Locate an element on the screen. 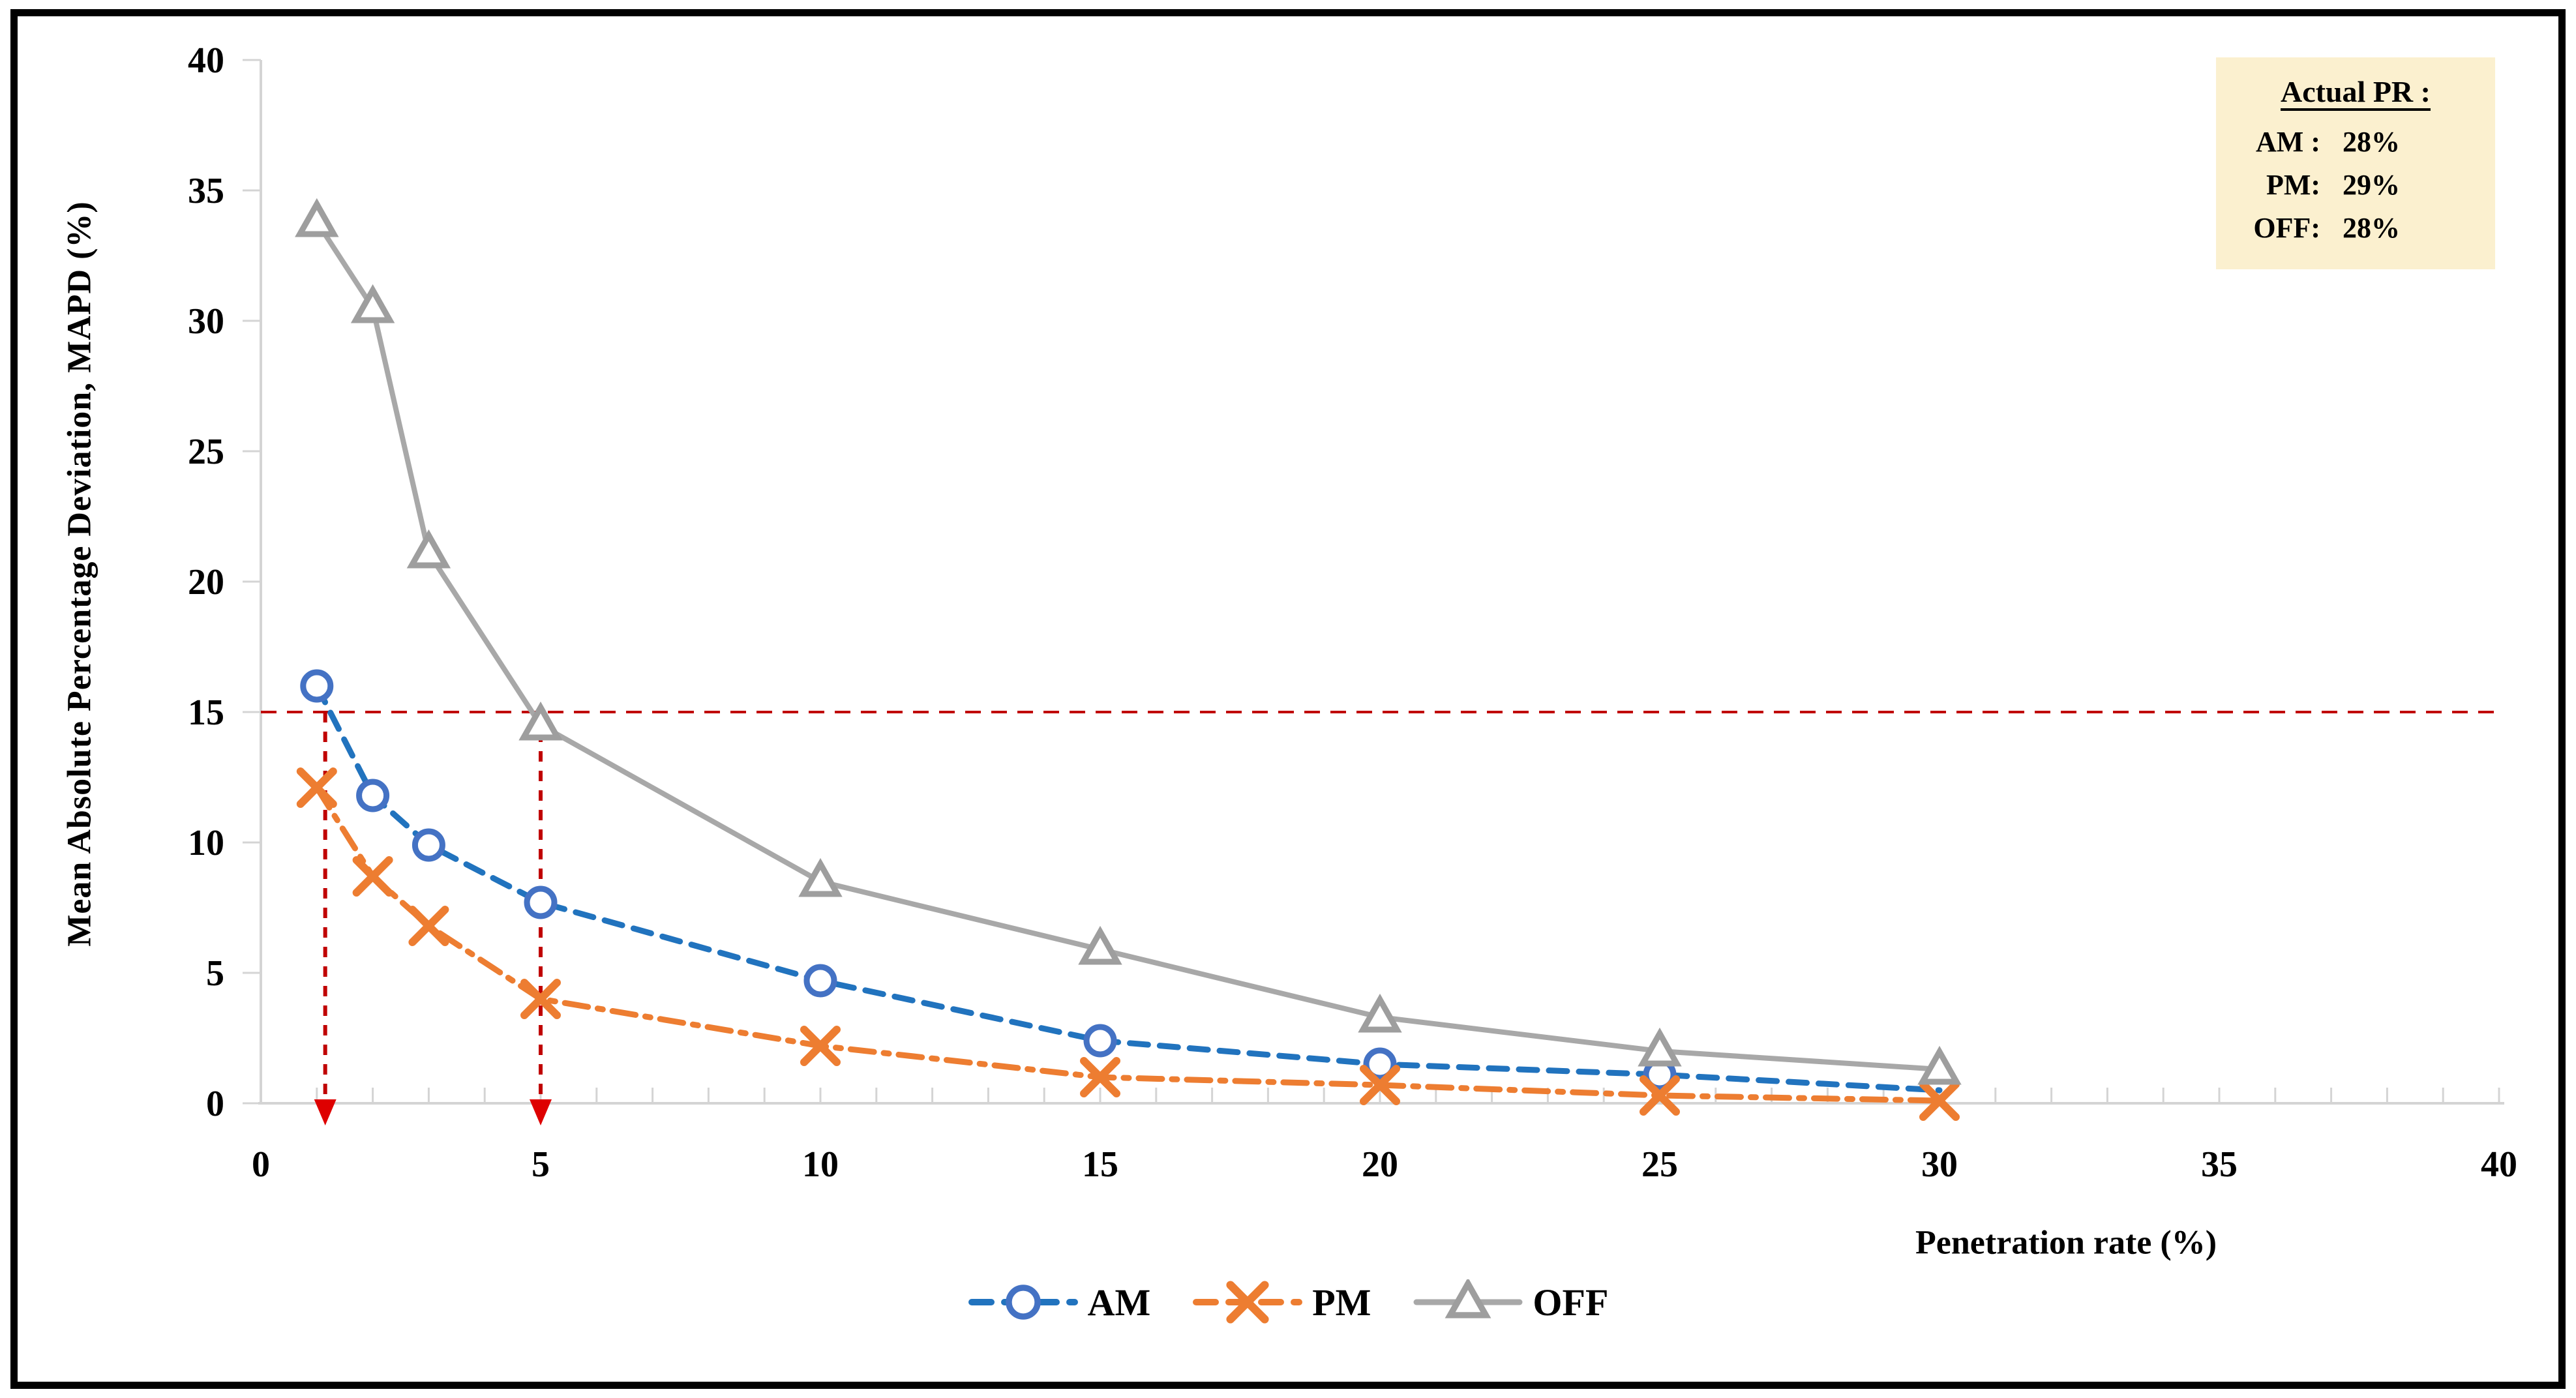  annotation-title: Actual PR : is located at coordinates (2356, 92).